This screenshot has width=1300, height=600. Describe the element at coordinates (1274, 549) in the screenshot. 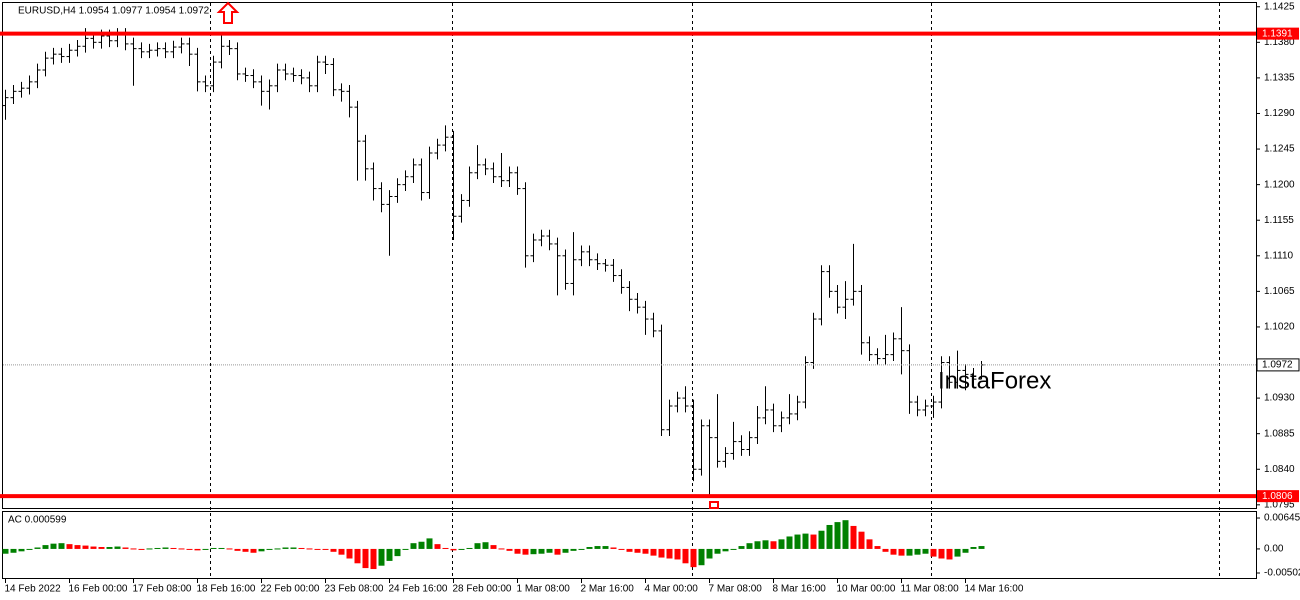

I see `indicator-y-tick-label: 0.00` at that location.